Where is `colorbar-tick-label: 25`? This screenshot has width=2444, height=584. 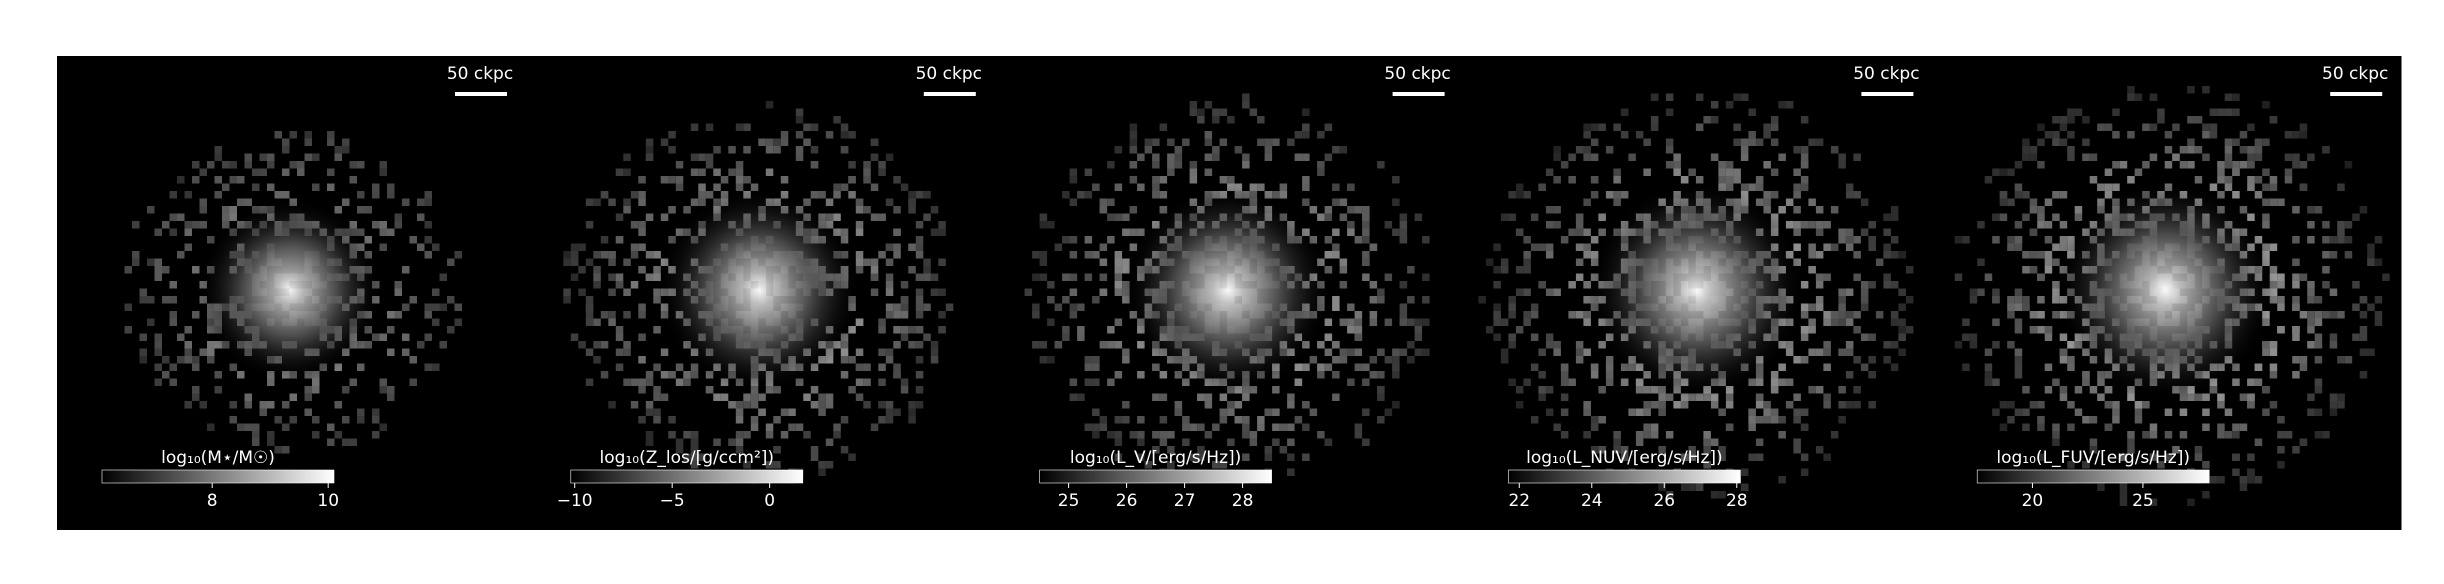
colorbar-tick-label: 25 is located at coordinates (1069, 501).